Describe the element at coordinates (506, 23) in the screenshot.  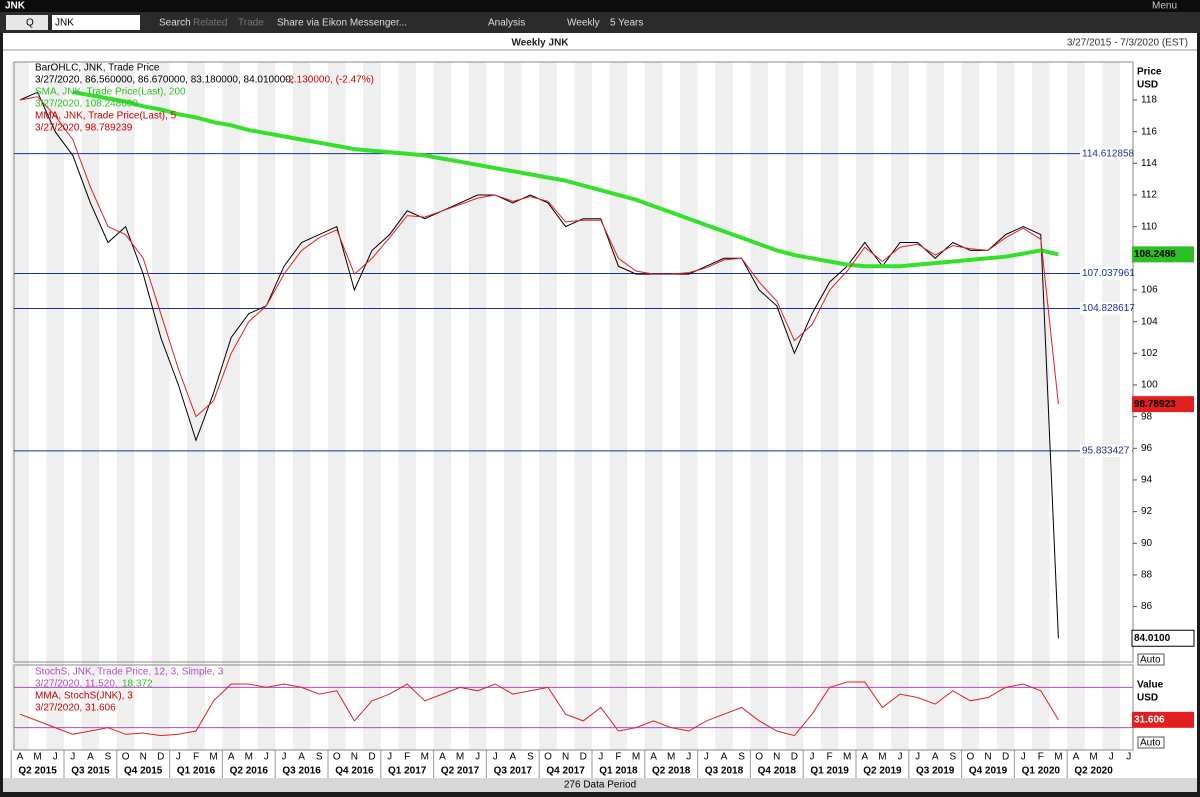
I see `analysis: Analysis` at that location.